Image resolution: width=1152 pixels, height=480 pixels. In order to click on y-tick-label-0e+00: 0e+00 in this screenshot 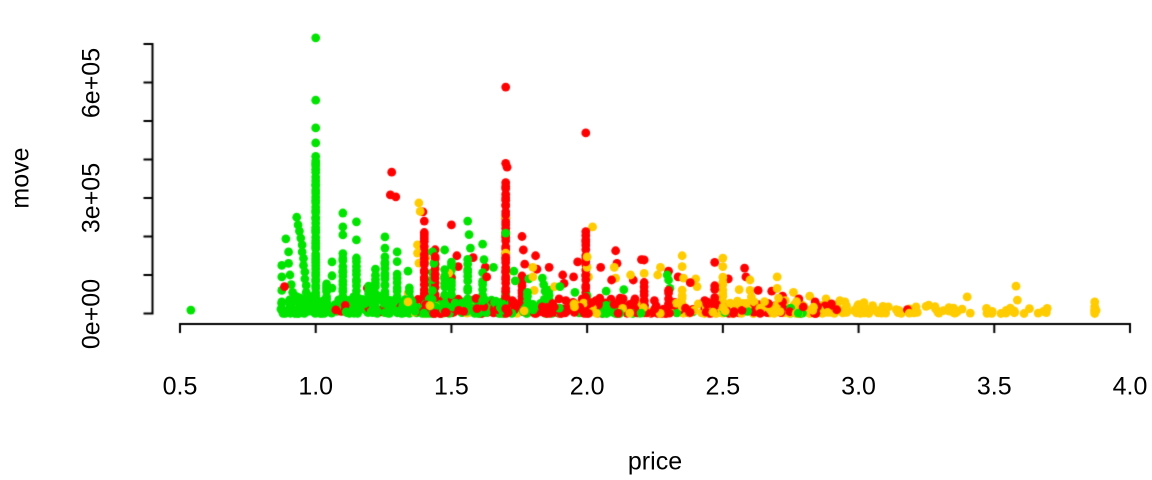, I will do `click(91, 313)`.